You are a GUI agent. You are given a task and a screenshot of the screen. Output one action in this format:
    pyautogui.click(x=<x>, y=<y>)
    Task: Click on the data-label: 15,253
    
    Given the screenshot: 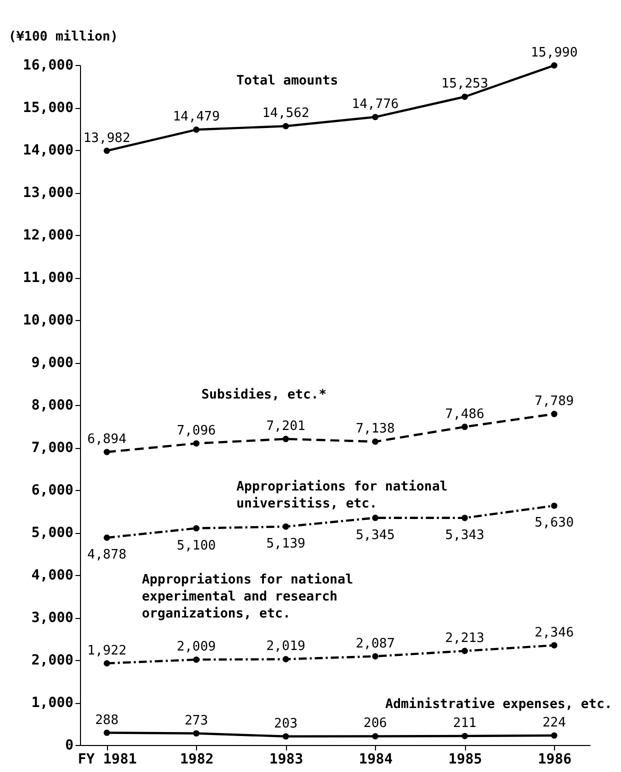 What is the action you would take?
    pyautogui.click(x=464, y=84)
    